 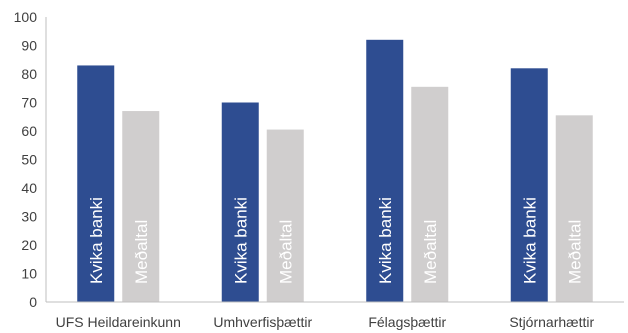 I want to click on x-category-label: Umhverfisþættir, so click(x=262, y=322).